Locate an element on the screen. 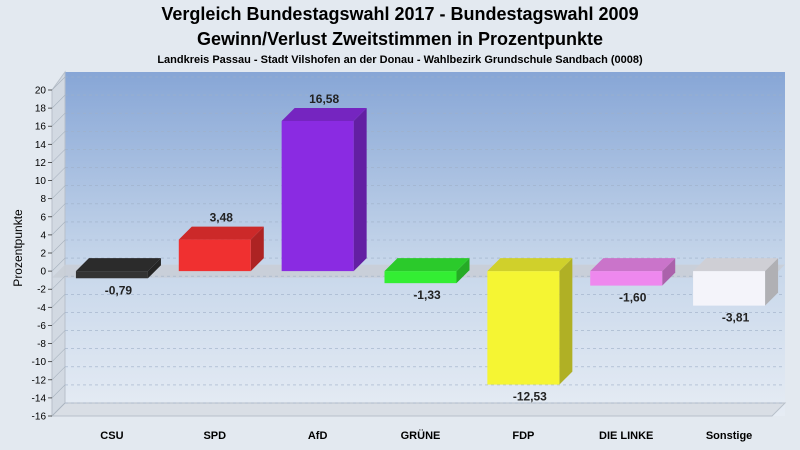 This screenshot has height=450, width=800. category-label: CSU is located at coordinates (111, 436).